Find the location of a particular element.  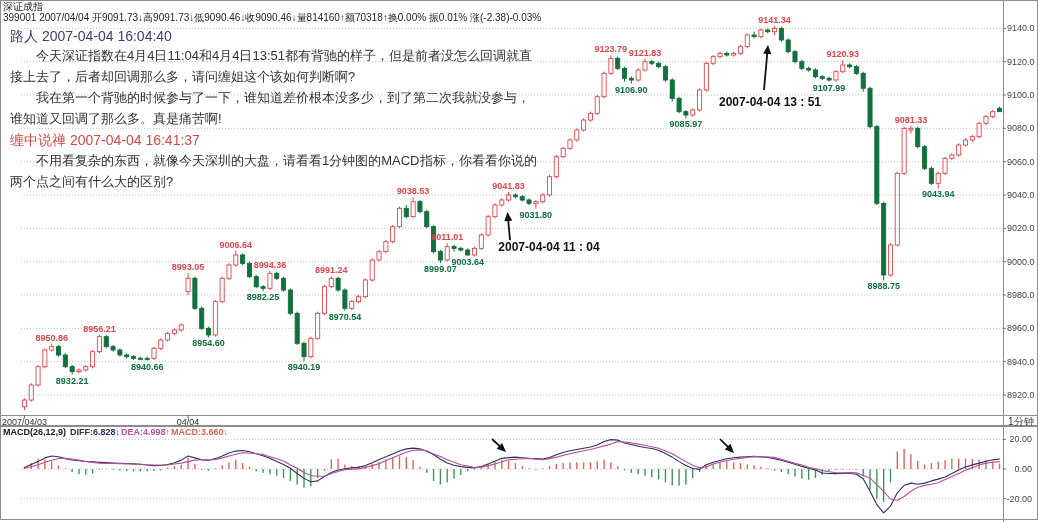

data-label: 8940.19 is located at coordinates (304, 367).